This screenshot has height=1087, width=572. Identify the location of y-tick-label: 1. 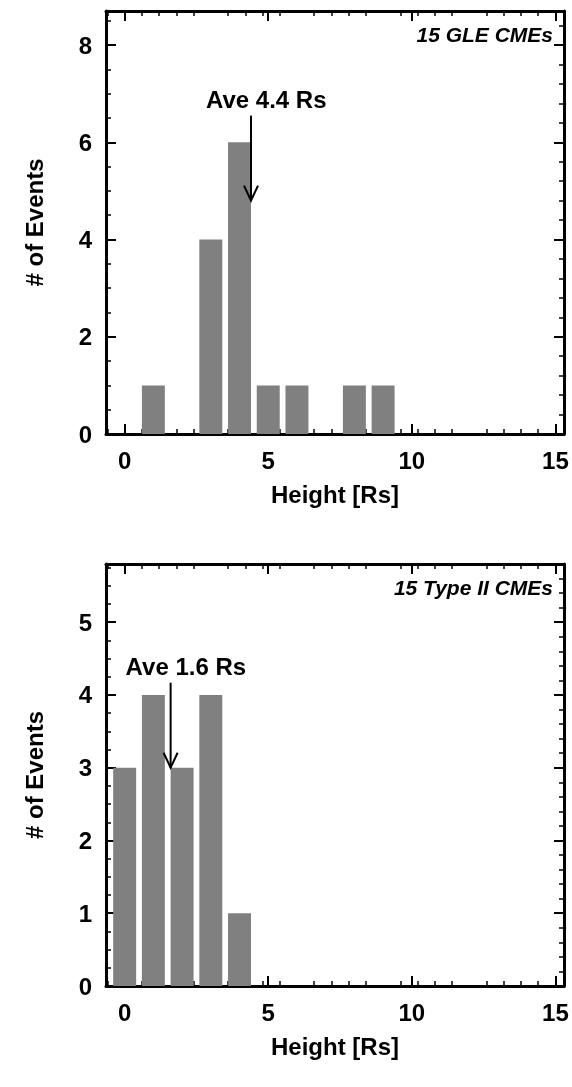
(85, 913).